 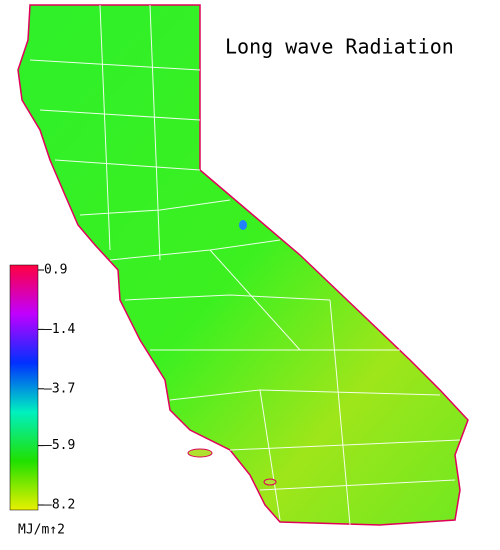 What do you see at coordinates (41, 530) in the screenshot?
I see `colorbar-unit: MJ/m↑2` at bounding box center [41, 530].